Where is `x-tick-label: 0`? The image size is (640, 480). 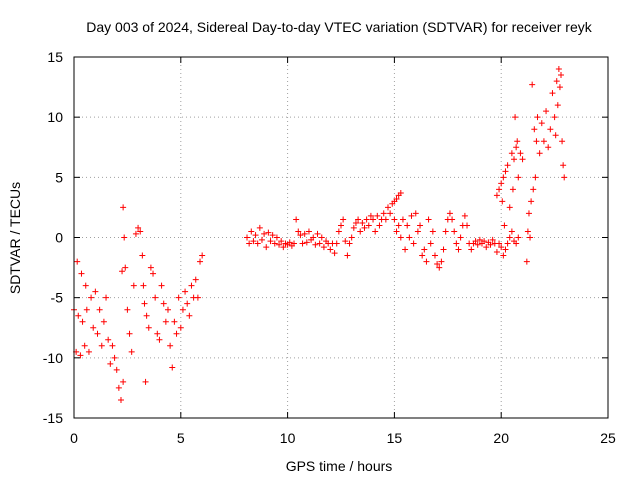
x-tick-label: 0 is located at coordinates (74, 438).